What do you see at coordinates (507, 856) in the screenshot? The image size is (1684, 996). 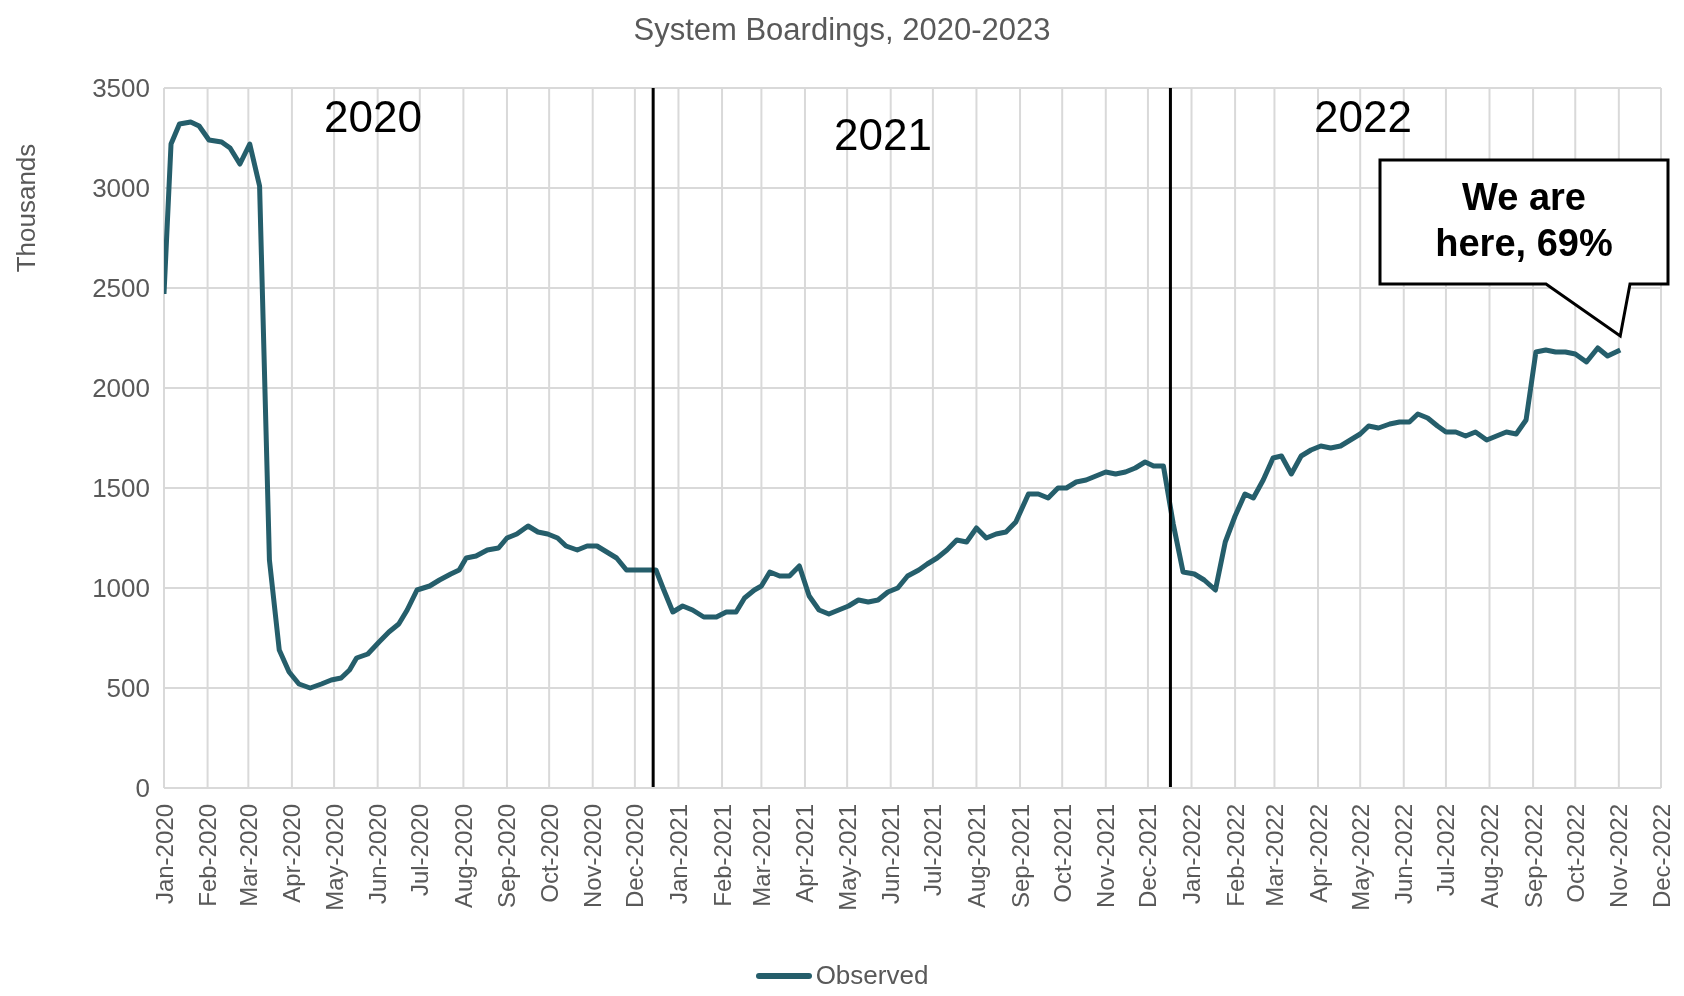 I see `x-tick-label: Sep-2020` at bounding box center [507, 856].